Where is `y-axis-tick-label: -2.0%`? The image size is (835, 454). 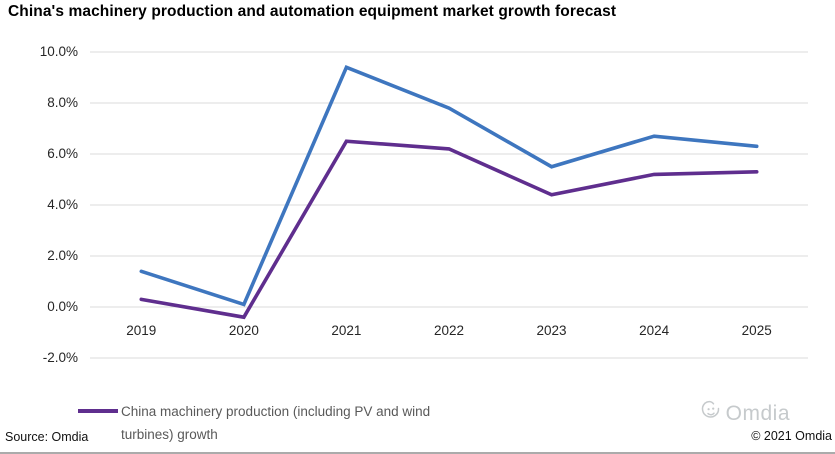
y-axis-tick-label: -2.0% is located at coordinates (60, 357).